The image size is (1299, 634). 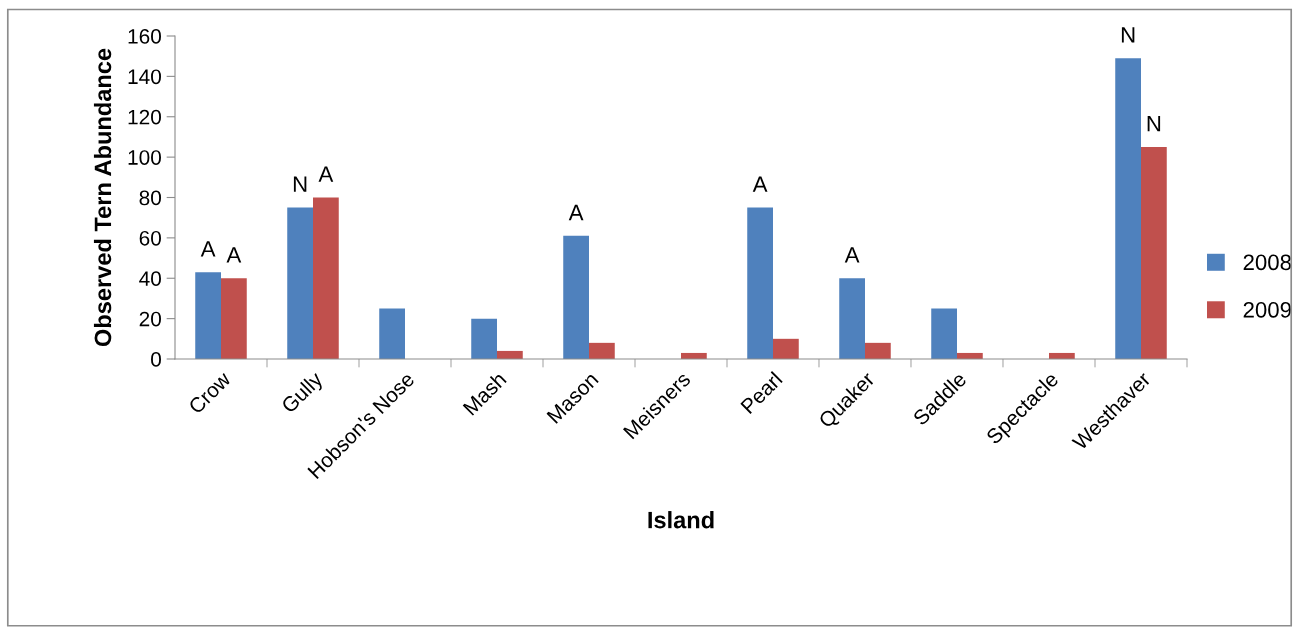 I want to click on y-tick-label: 20, so click(x=150, y=319).